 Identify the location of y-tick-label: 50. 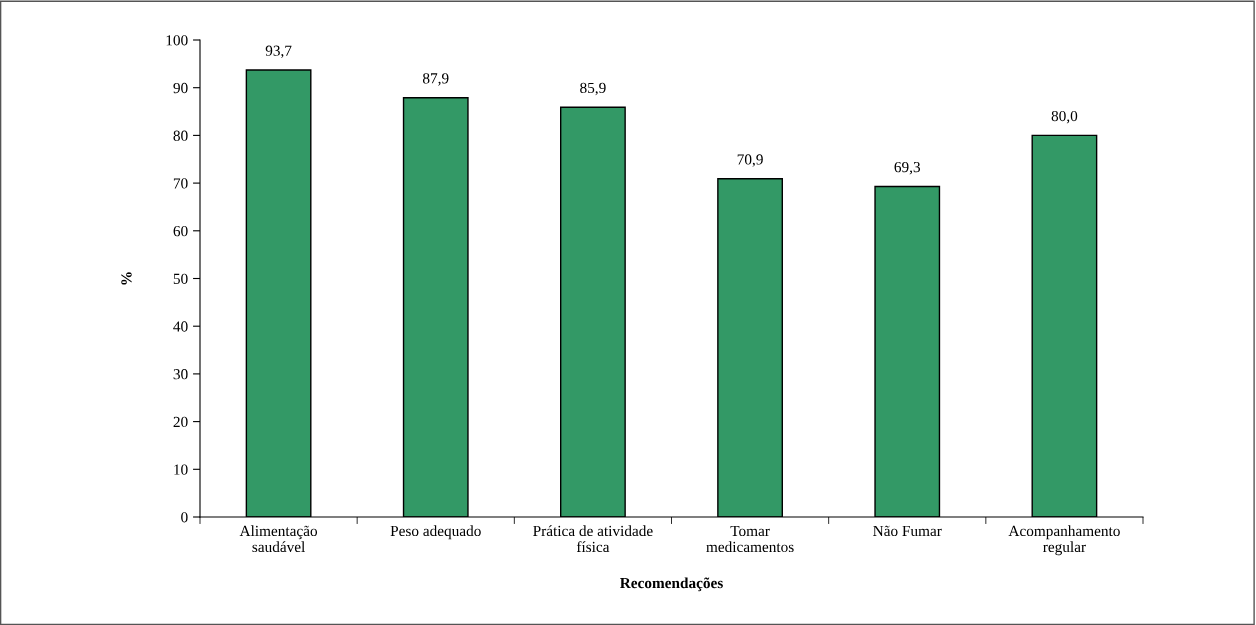
(180, 278).